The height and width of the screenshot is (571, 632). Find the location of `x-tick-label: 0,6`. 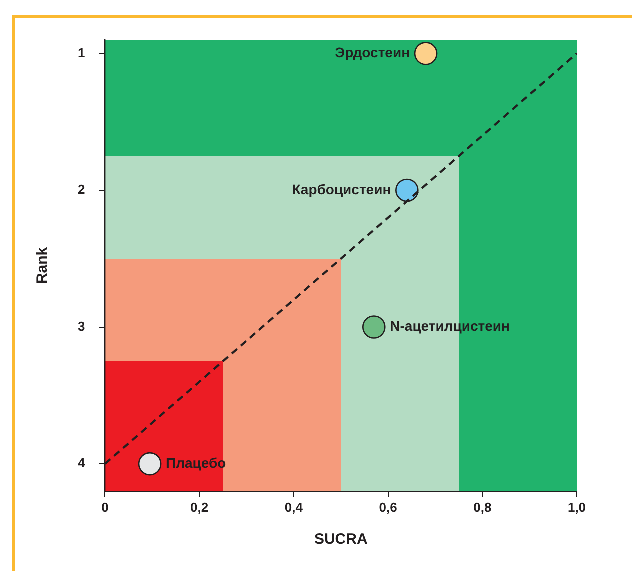

x-tick-label: 0,6 is located at coordinates (388, 507).